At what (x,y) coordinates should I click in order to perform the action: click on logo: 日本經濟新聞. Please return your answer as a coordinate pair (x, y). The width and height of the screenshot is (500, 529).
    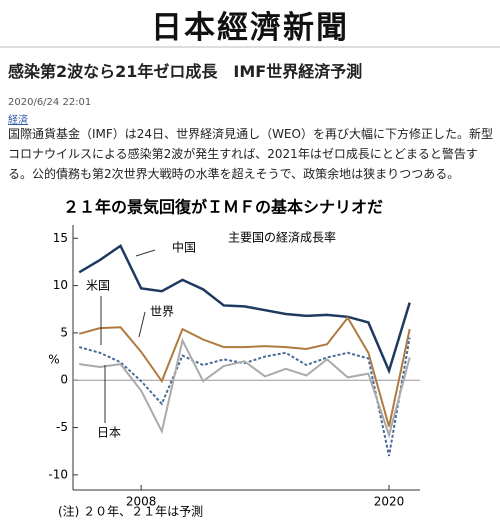
    Looking at the image, I should click on (250, 28).